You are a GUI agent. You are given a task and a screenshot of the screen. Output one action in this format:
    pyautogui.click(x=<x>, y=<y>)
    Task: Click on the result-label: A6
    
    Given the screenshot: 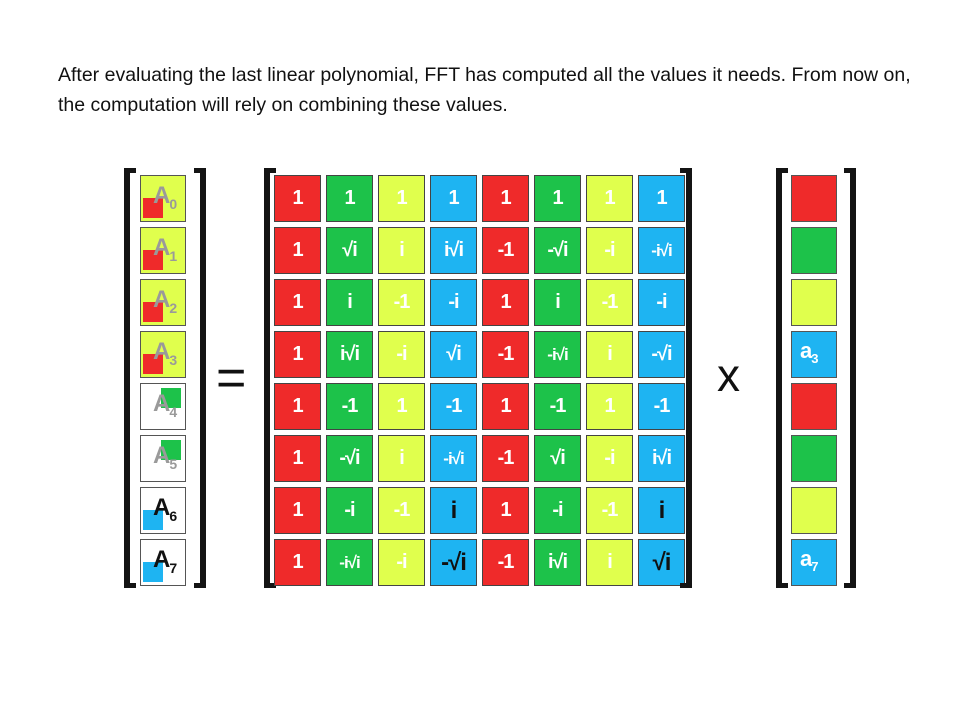 What is the action you would take?
    pyautogui.click(x=165, y=509)
    